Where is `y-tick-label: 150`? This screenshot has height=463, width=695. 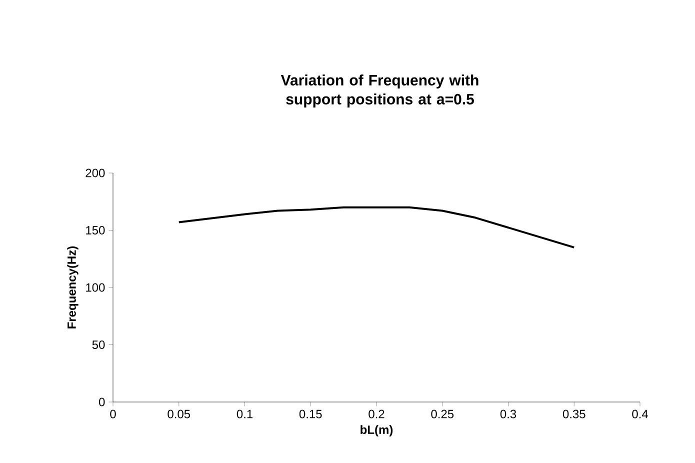 y-tick-label: 150 is located at coordinates (95, 230).